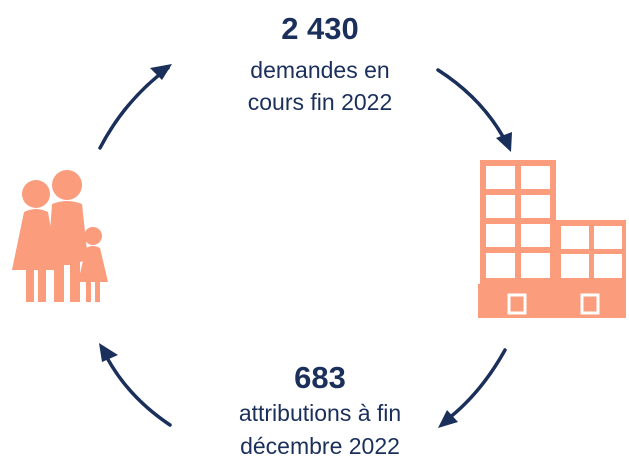 The image size is (629, 464). What do you see at coordinates (60, 236) in the screenshot?
I see `family-icon` at bounding box center [60, 236].